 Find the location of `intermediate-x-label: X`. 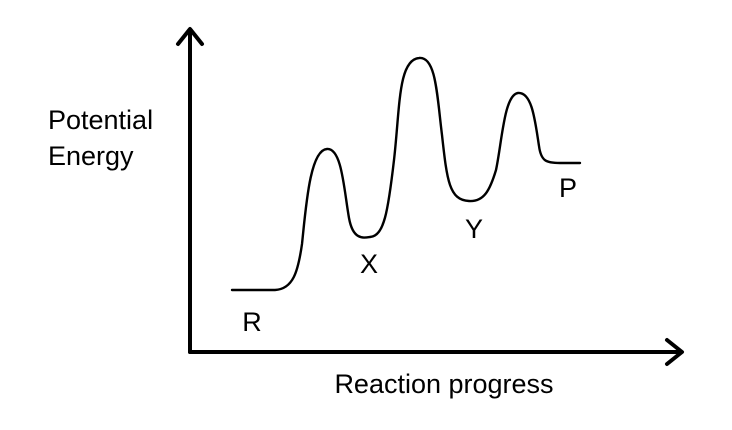

intermediate-x-label: X is located at coordinates (369, 264).